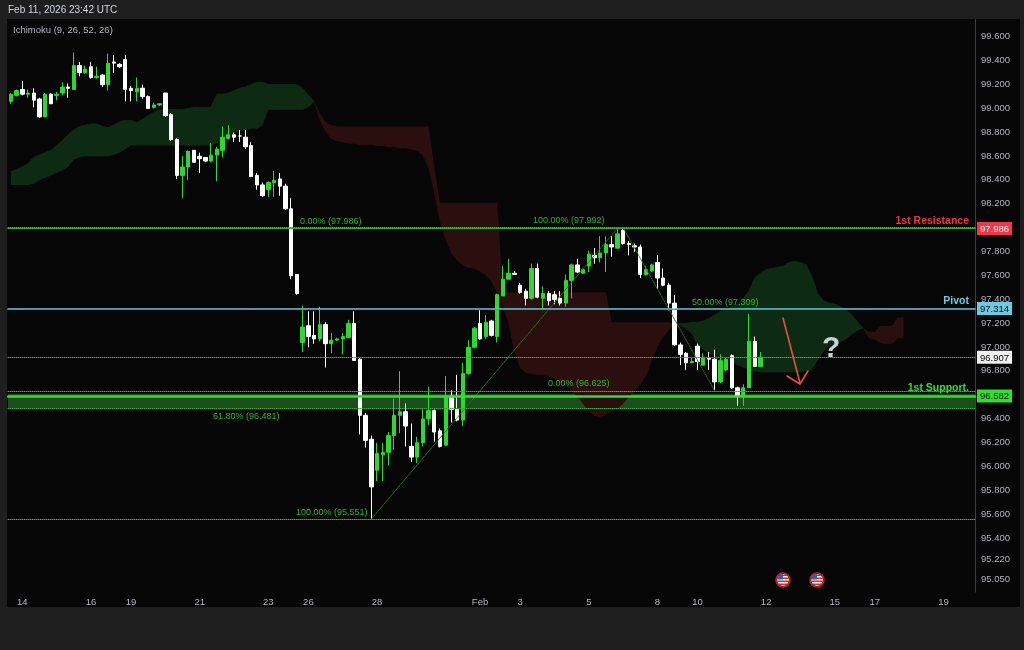 The image size is (1024, 650). I want to click on x-tick-label: 26, so click(308, 601).